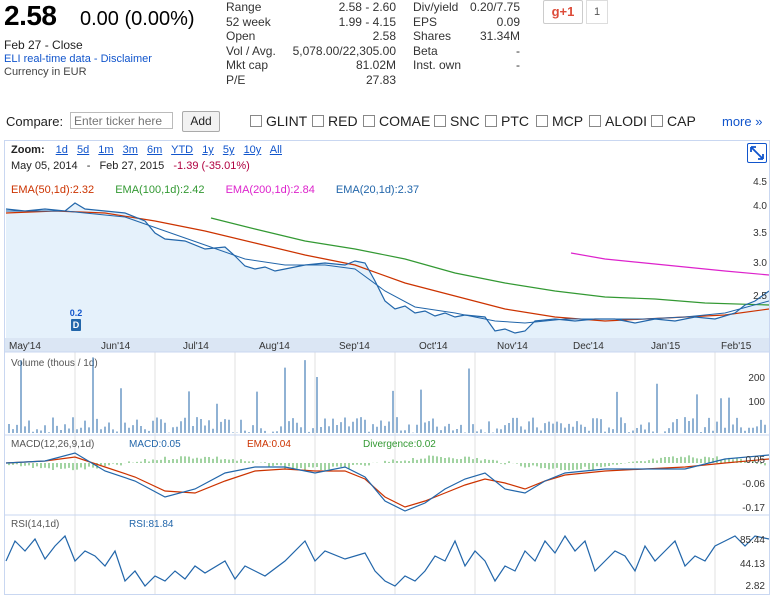 Image resolution: width=774 pixels, height=597 pixels. Describe the element at coordinates (494, 7) in the screenshot. I see `stat-value: 0.20/7.75` at that location.